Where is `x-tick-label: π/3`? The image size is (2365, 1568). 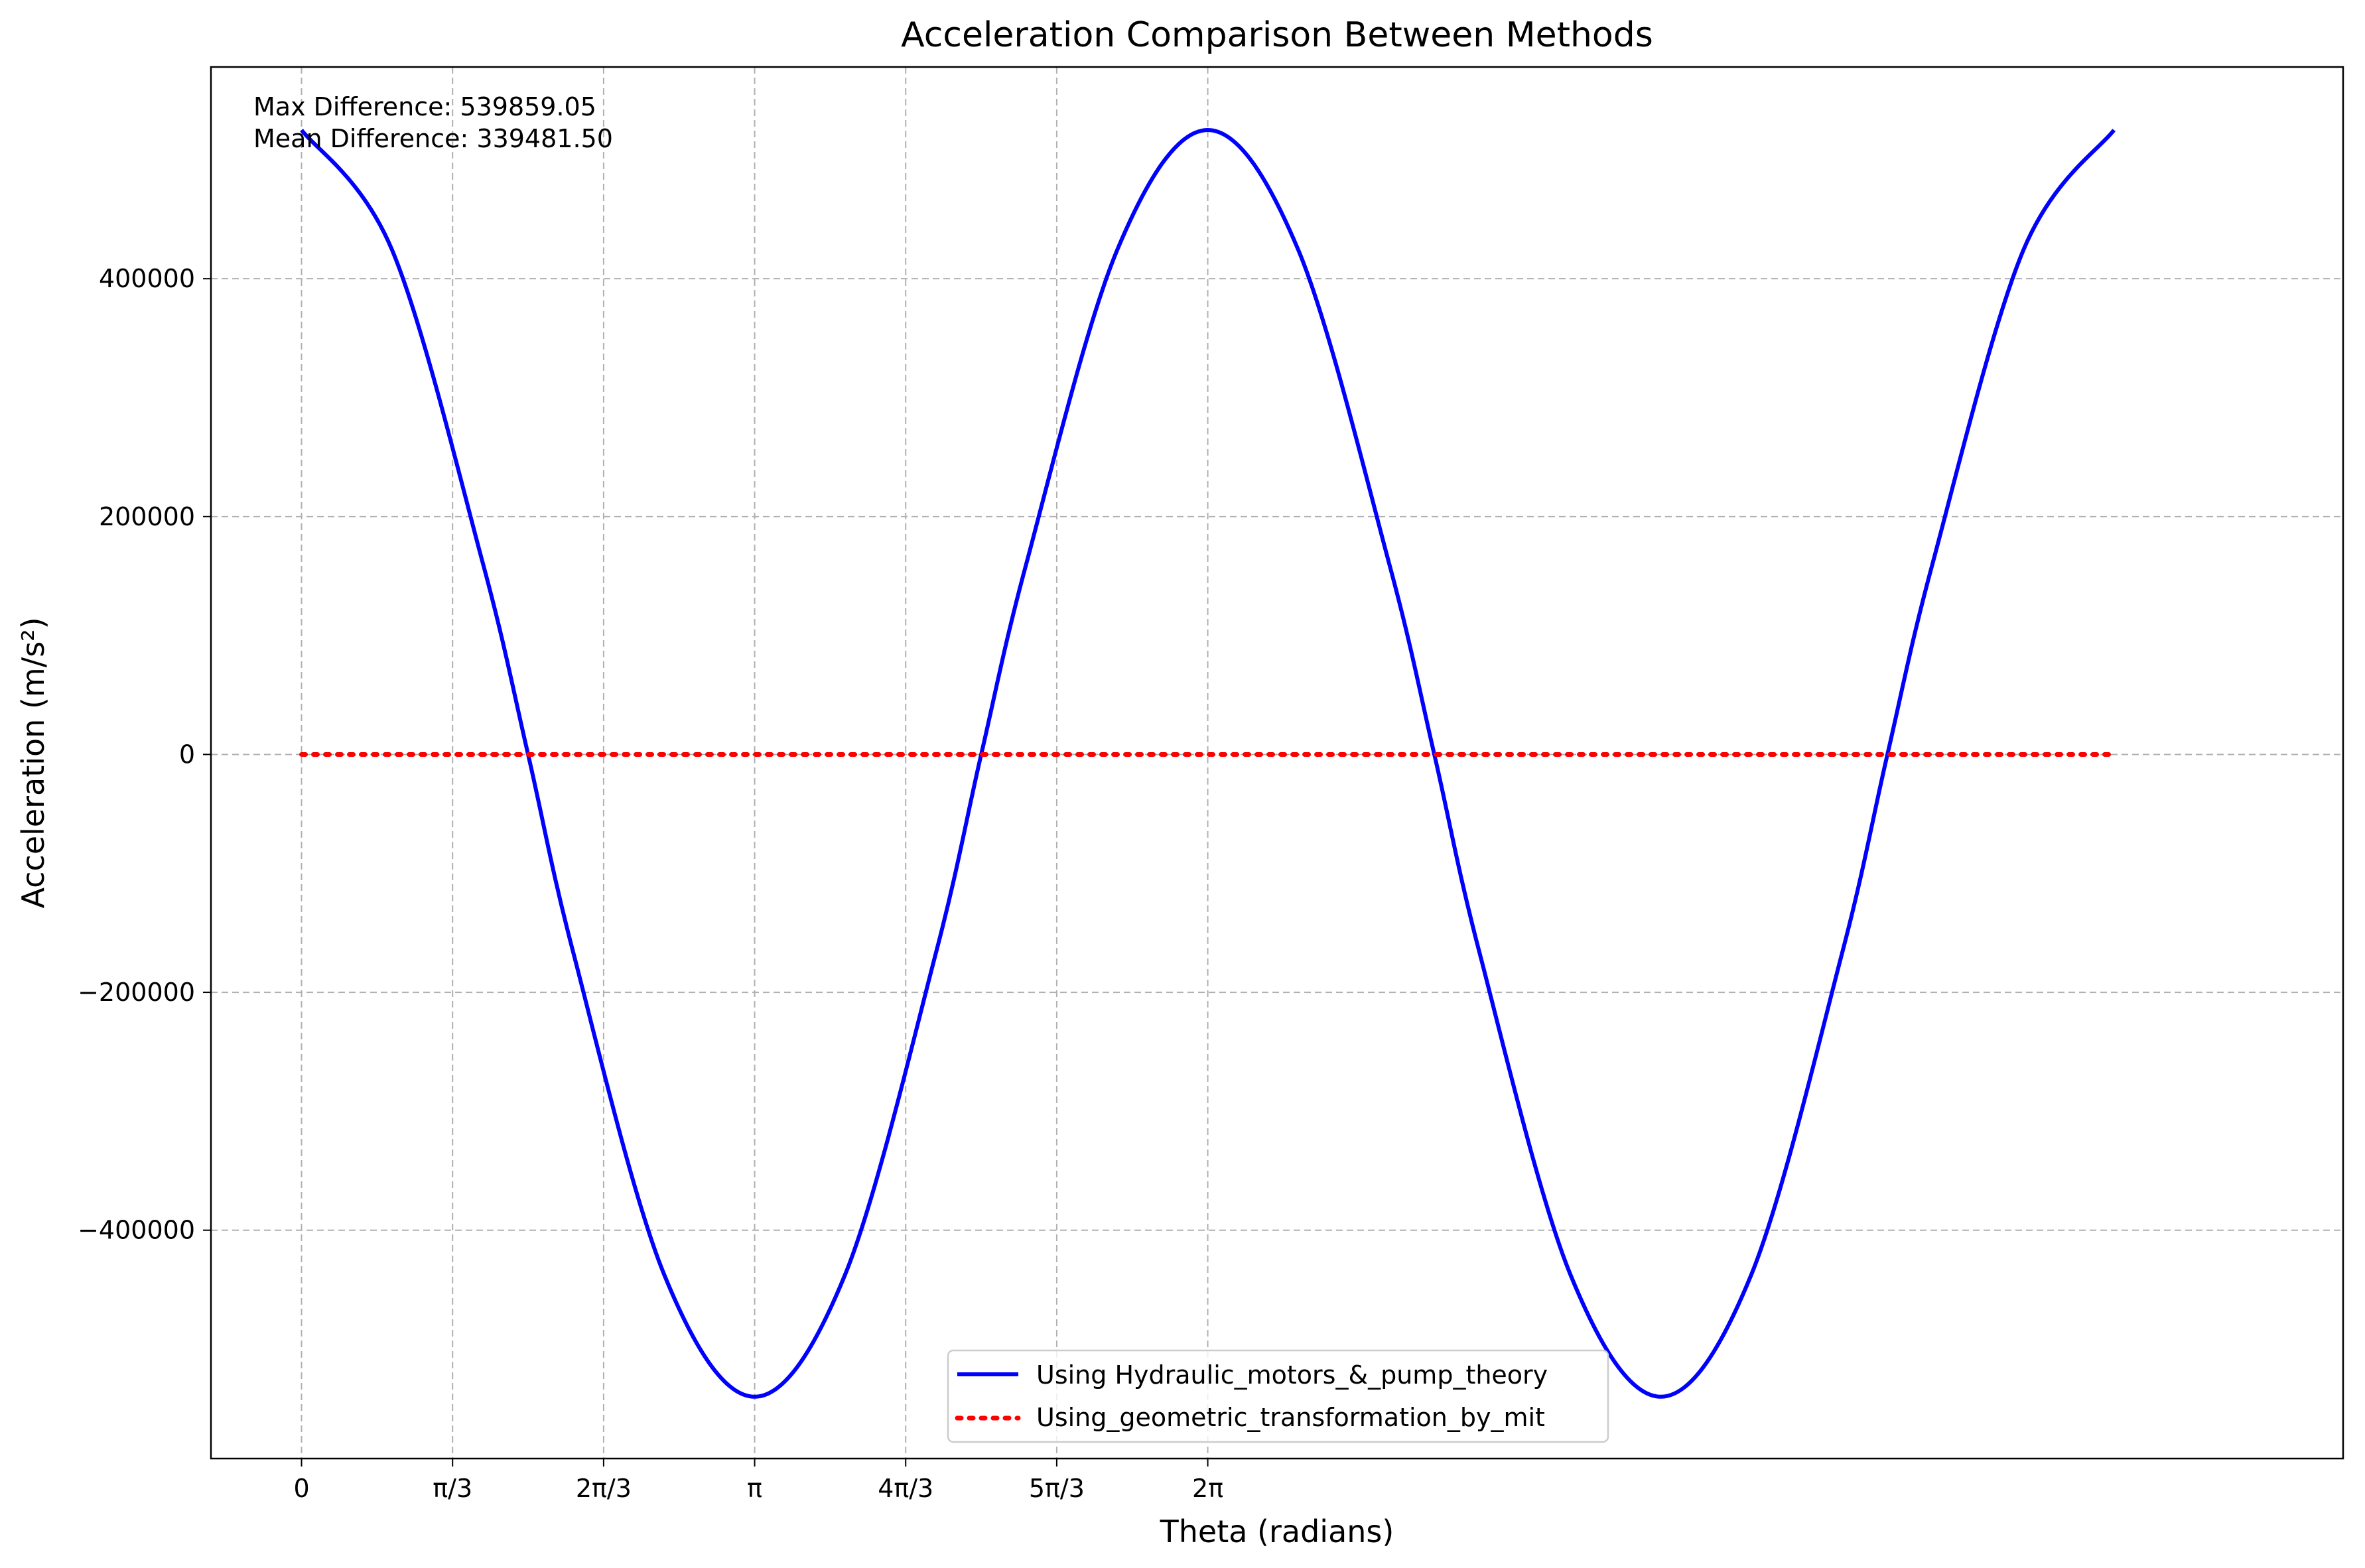 x-tick-label: π/3 is located at coordinates (452, 1488).